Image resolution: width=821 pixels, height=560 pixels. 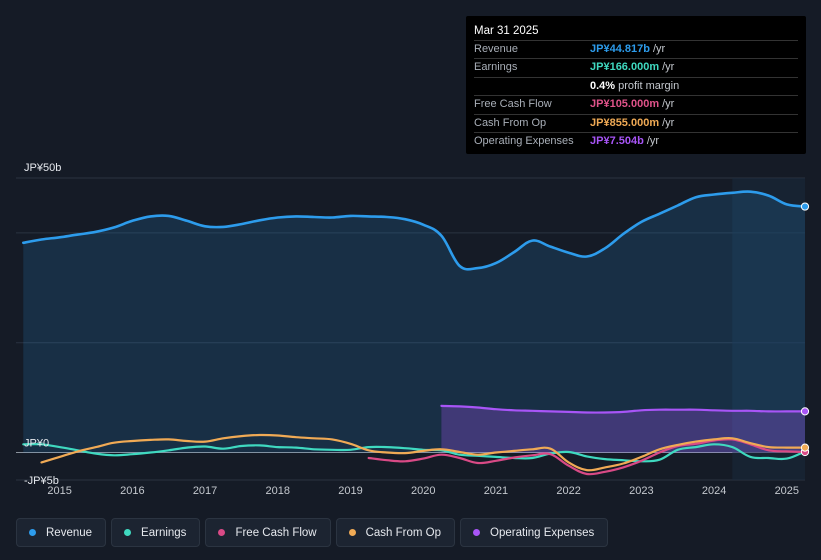 What do you see at coordinates (132, 491) in the screenshot?
I see `x-tick-label: 2016` at bounding box center [132, 491].